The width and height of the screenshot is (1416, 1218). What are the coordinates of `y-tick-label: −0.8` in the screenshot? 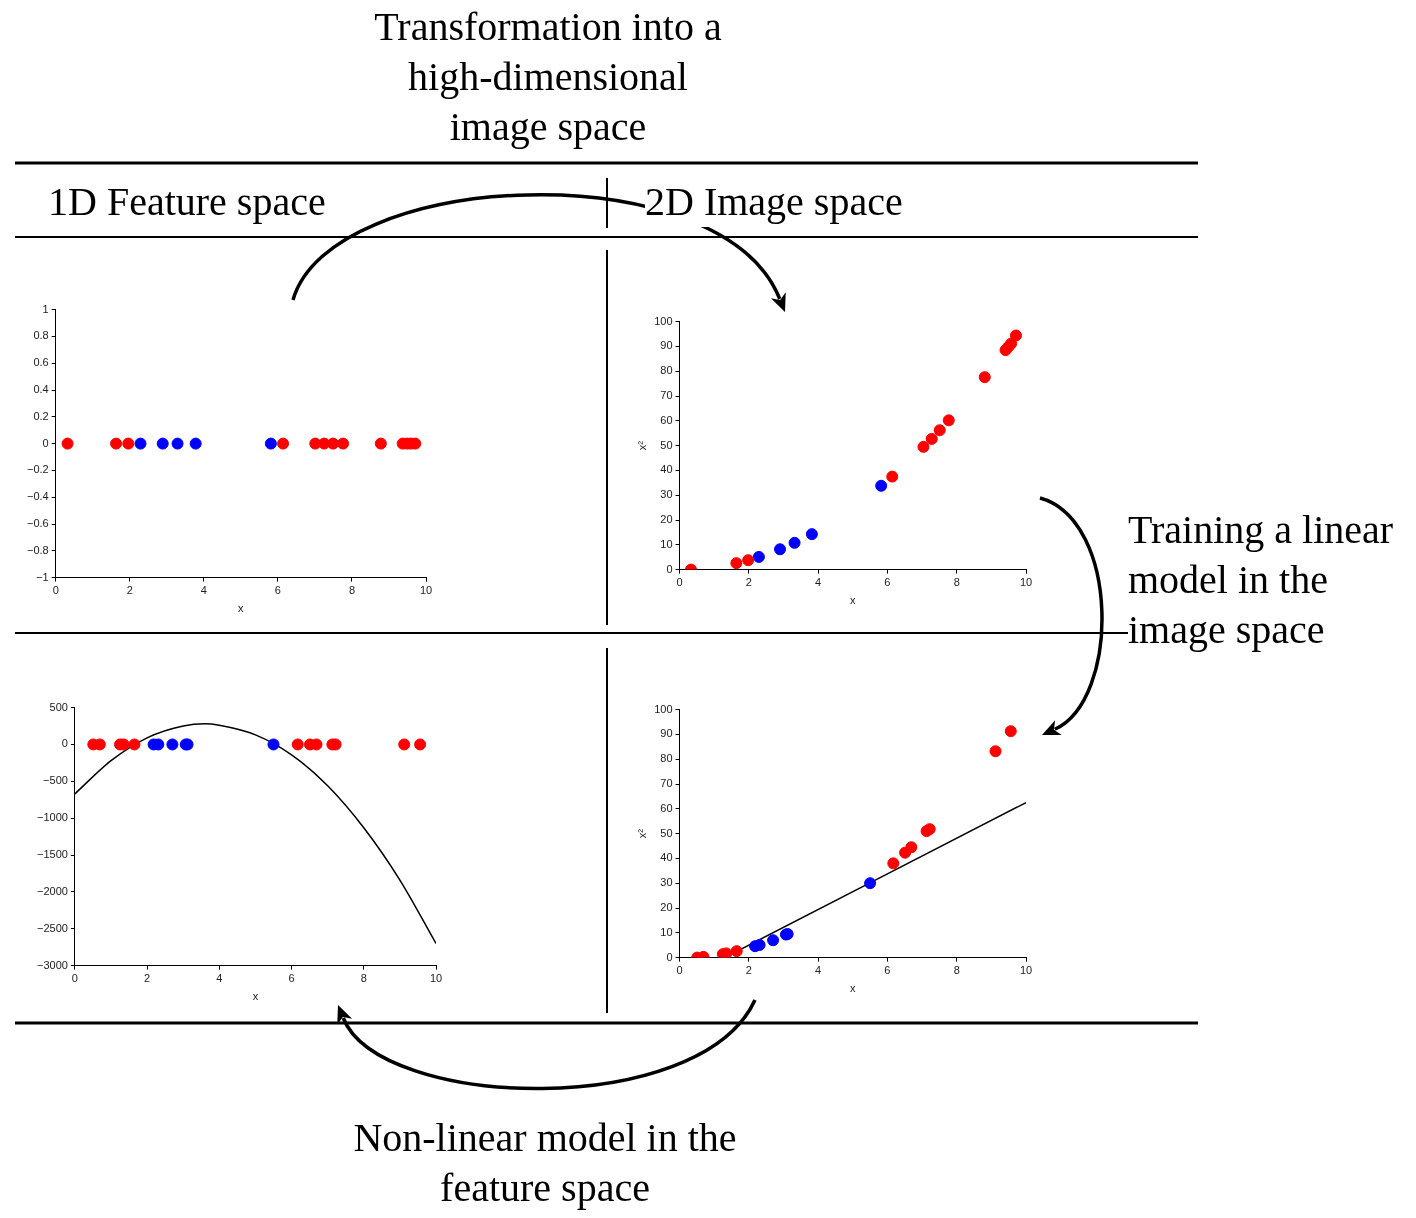 It's located at (38, 549).